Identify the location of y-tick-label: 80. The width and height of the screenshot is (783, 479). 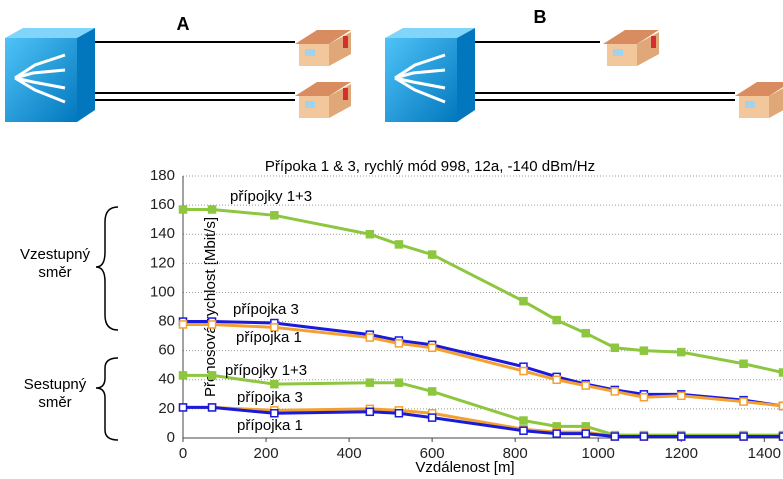
(166, 321).